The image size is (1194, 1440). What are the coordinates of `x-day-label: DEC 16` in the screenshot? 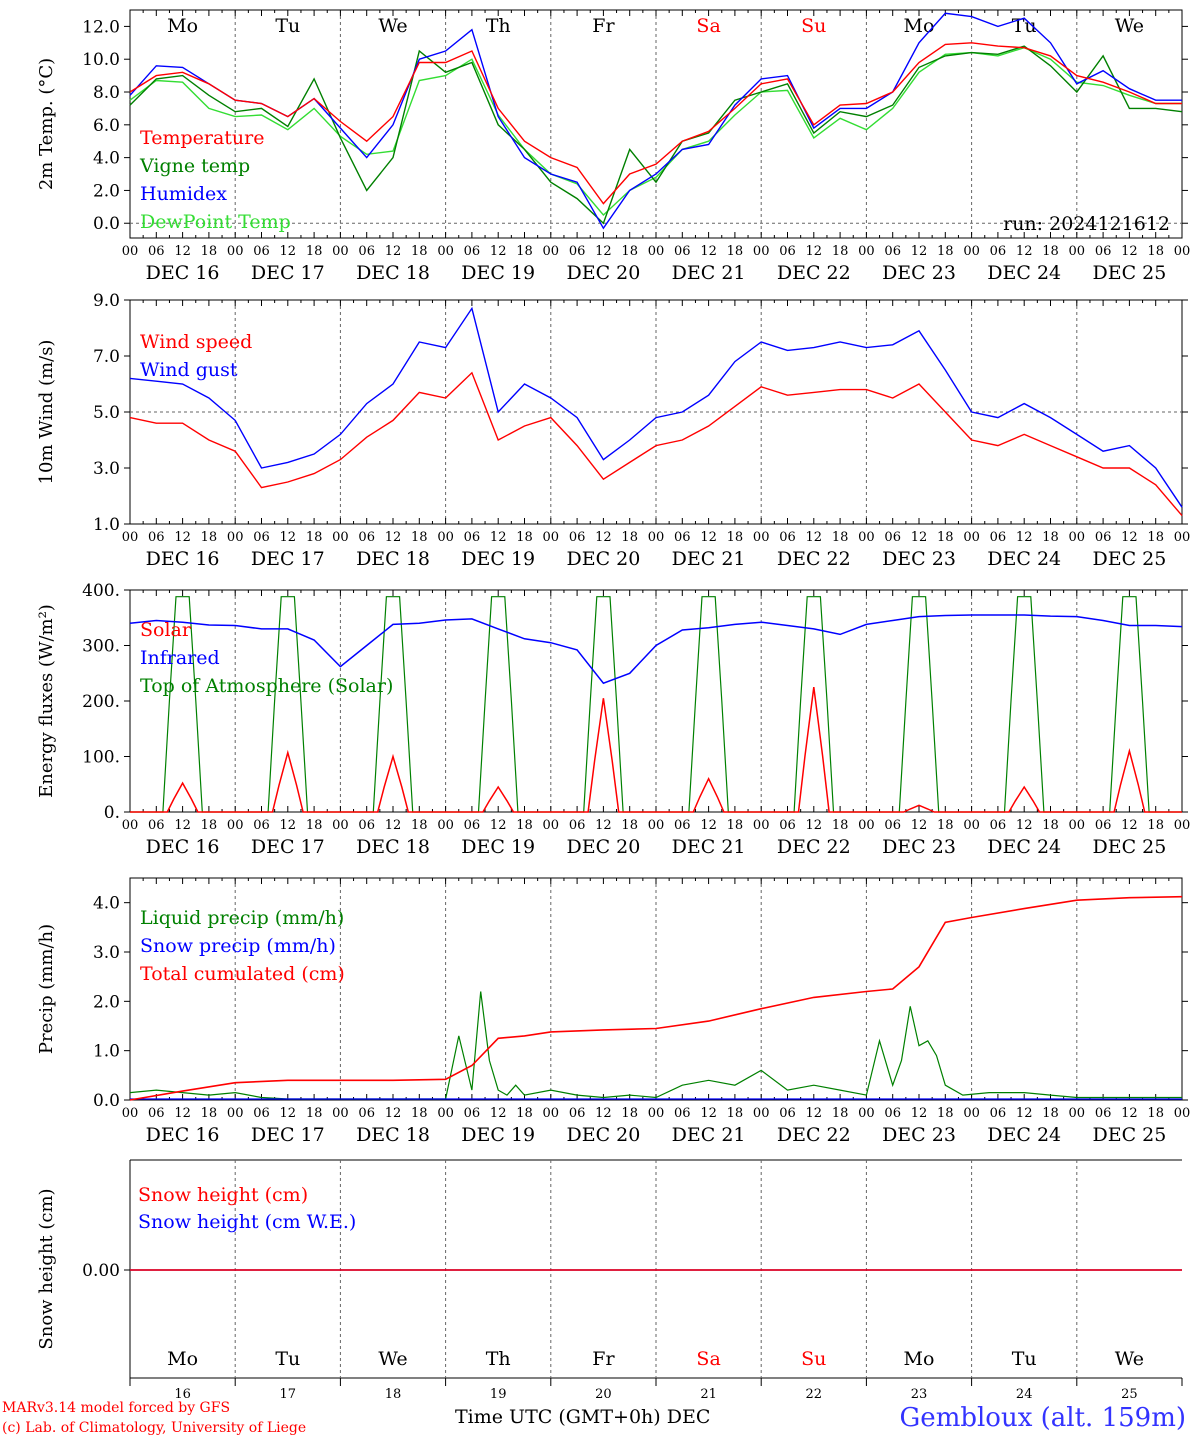 It's located at (183, 847).